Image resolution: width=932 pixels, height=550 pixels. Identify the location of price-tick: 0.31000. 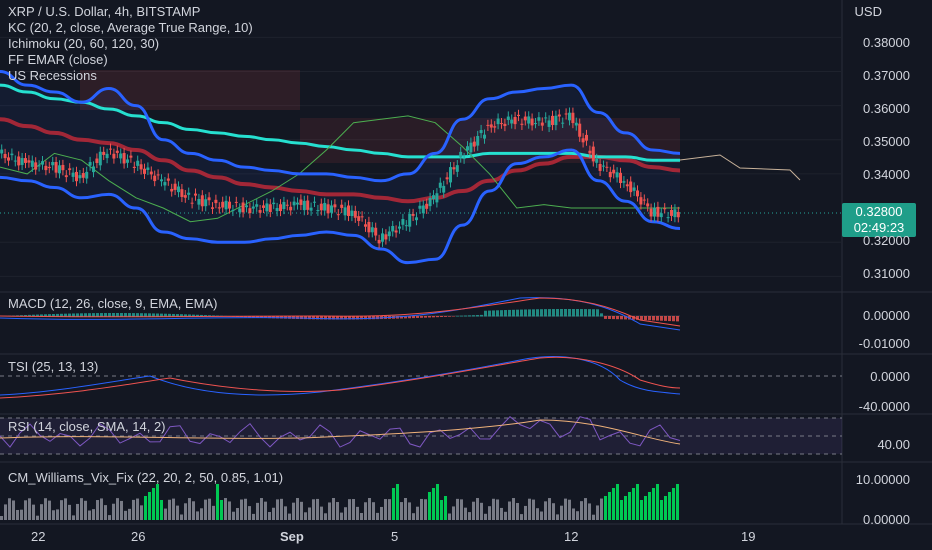
(886, 273).